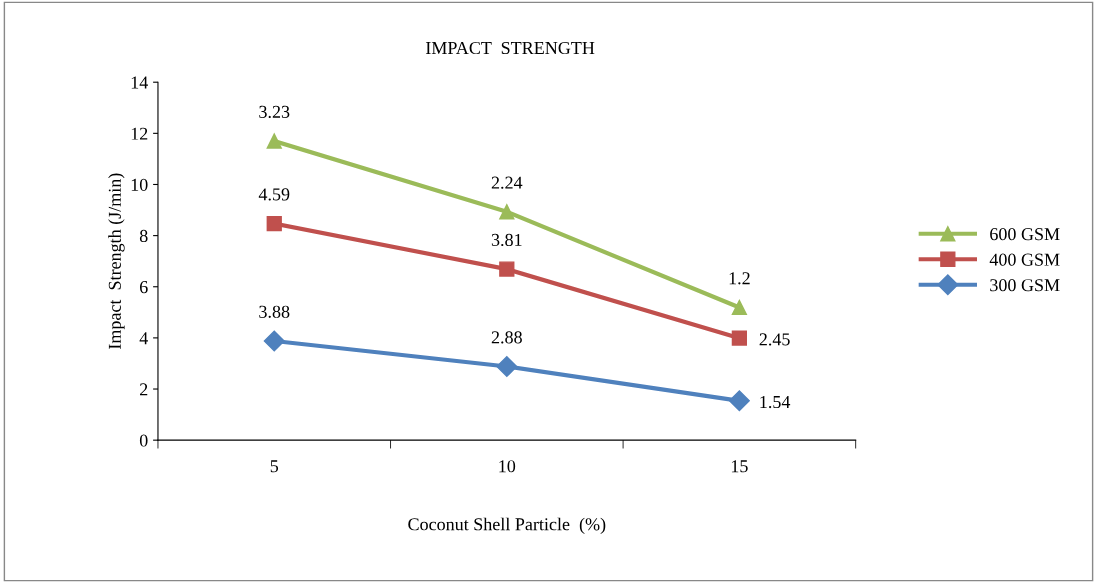  What do you see at coordinates (1024, 259) in the screenshot?
I see `legend-label: 400 GSM` at bounding box center [1024, 259].